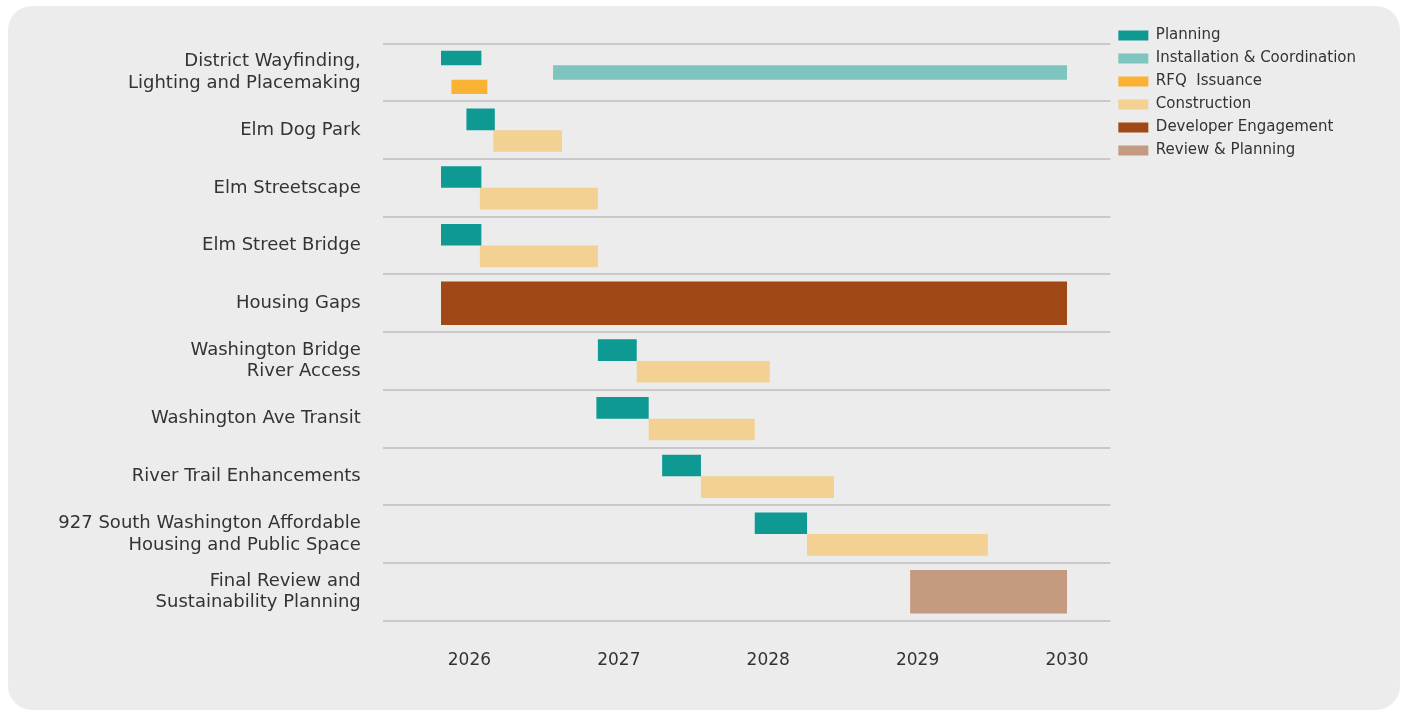  I want to click on y-tick-label: Elm Streetscape, so click(287, 186).